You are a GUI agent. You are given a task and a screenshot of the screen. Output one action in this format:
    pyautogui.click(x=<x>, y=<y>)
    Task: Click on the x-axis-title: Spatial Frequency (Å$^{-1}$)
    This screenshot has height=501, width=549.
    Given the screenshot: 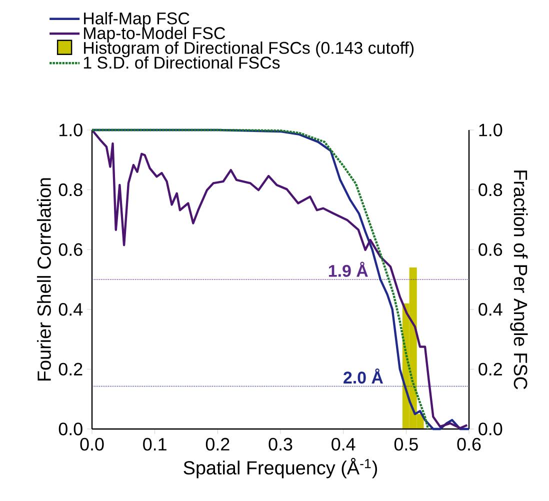 What is the action you would take?
    pyautogui.click(x=280, y=468)
    